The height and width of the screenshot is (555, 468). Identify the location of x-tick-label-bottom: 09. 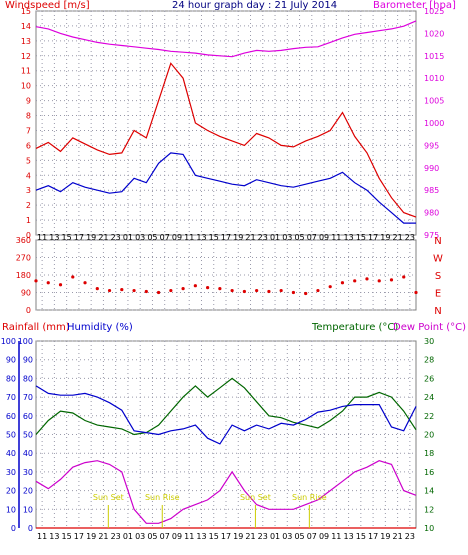
(177, 536).